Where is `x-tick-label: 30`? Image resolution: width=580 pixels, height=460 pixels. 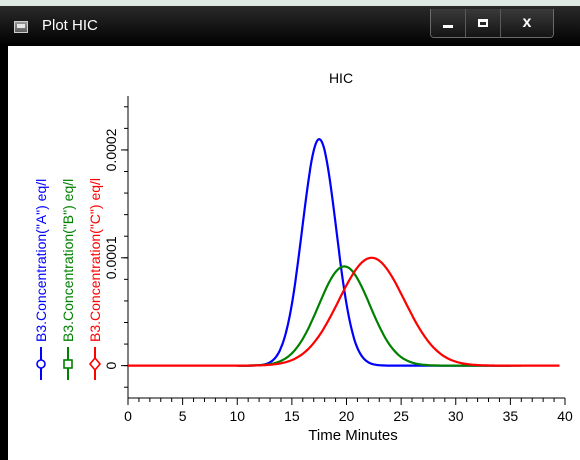 x-tick-label: 30 is located at coordinates (456, 416).